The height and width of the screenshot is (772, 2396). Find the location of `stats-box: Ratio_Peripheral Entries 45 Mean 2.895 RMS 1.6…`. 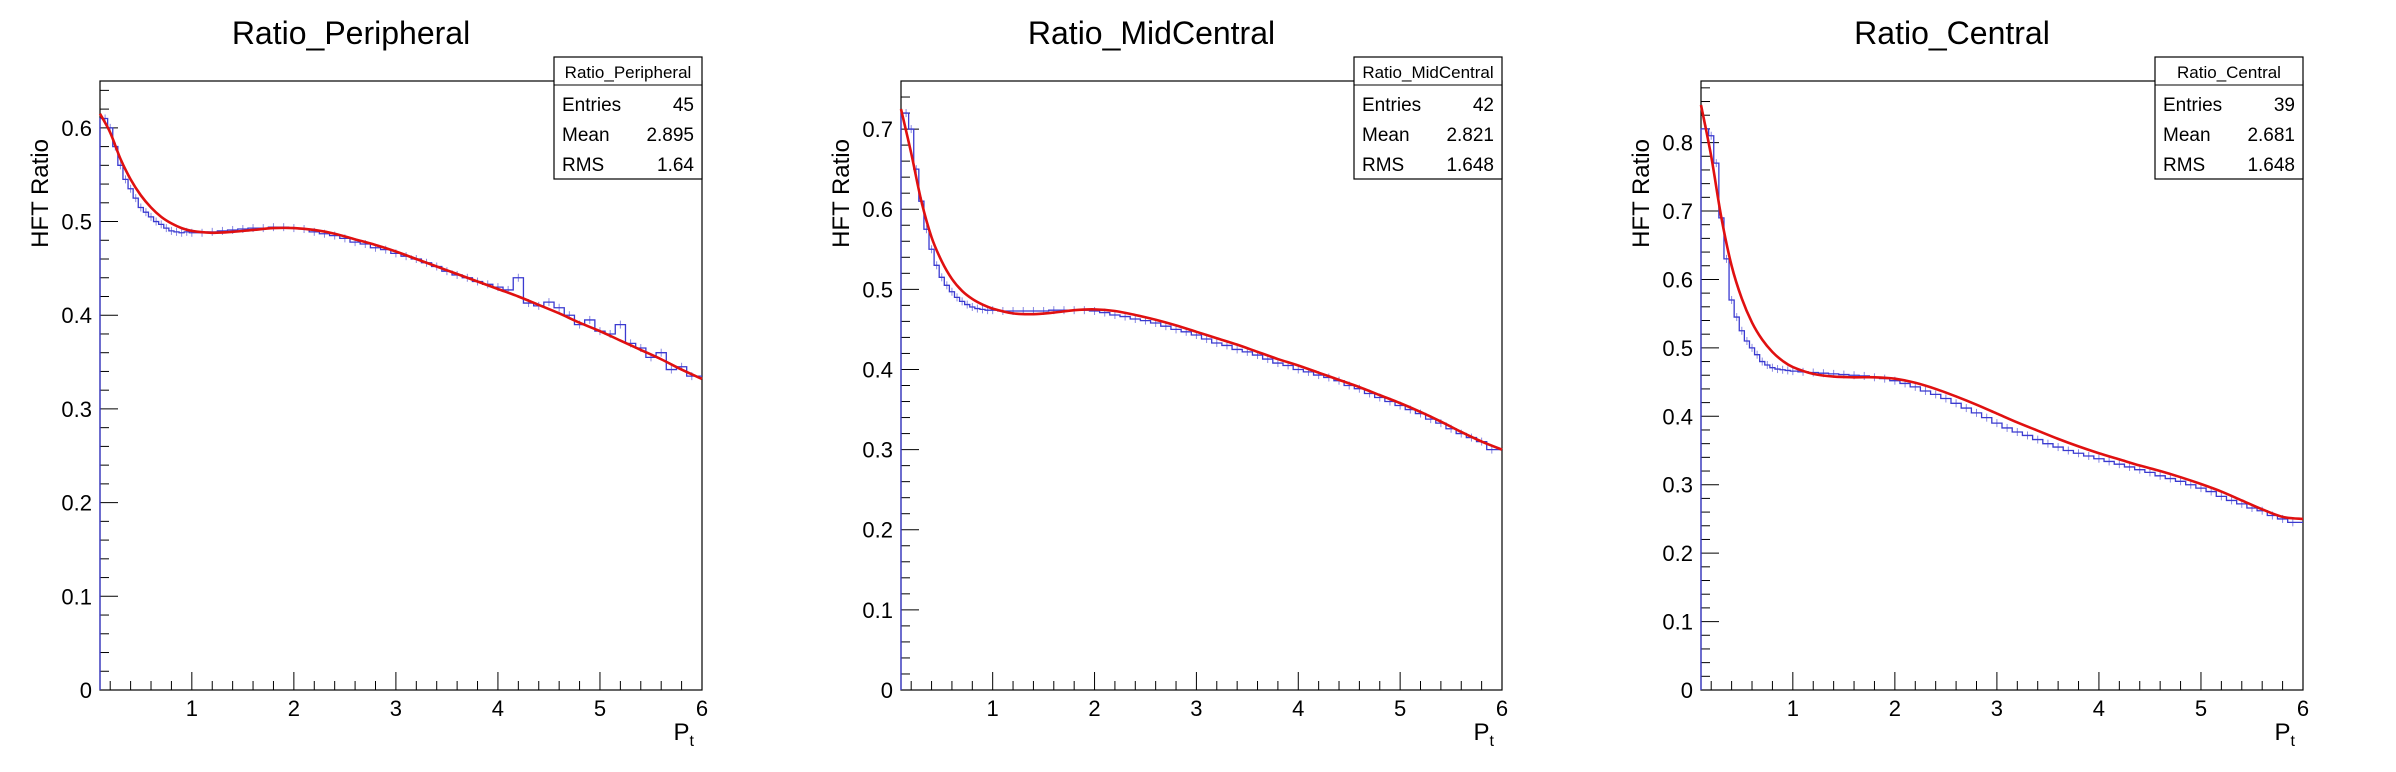

stats-box: Ratio_Peripheral Entries 45 Mean 2.895 RMS 1.6… is located at coordinates (628, 118).